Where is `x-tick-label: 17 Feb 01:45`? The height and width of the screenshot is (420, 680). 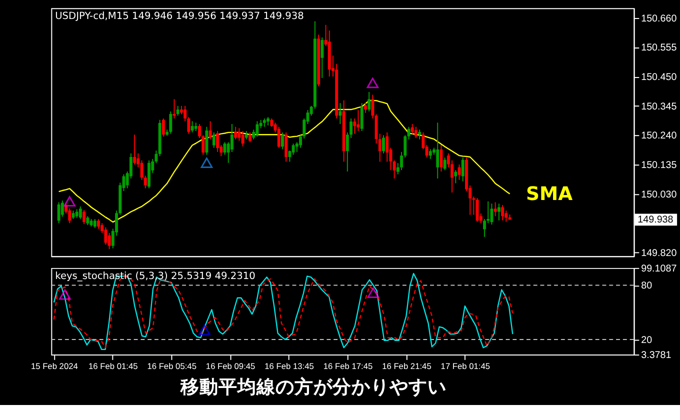
x-tick-label: 17 Feb 01:45 is located at coordinates (465, 365).